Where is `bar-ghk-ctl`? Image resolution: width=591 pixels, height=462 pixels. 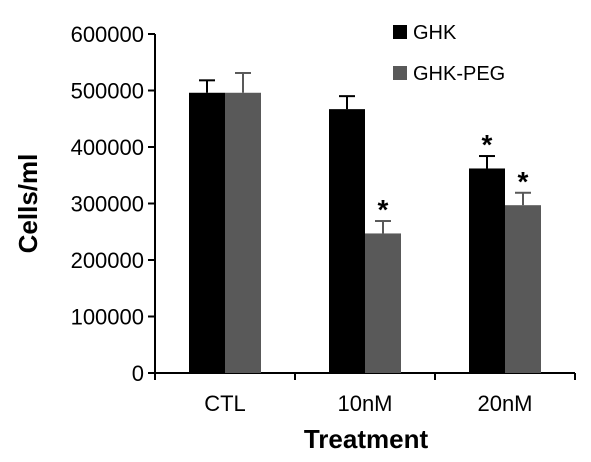 bar-ghk-ctl is located at coordinates (207, 232).